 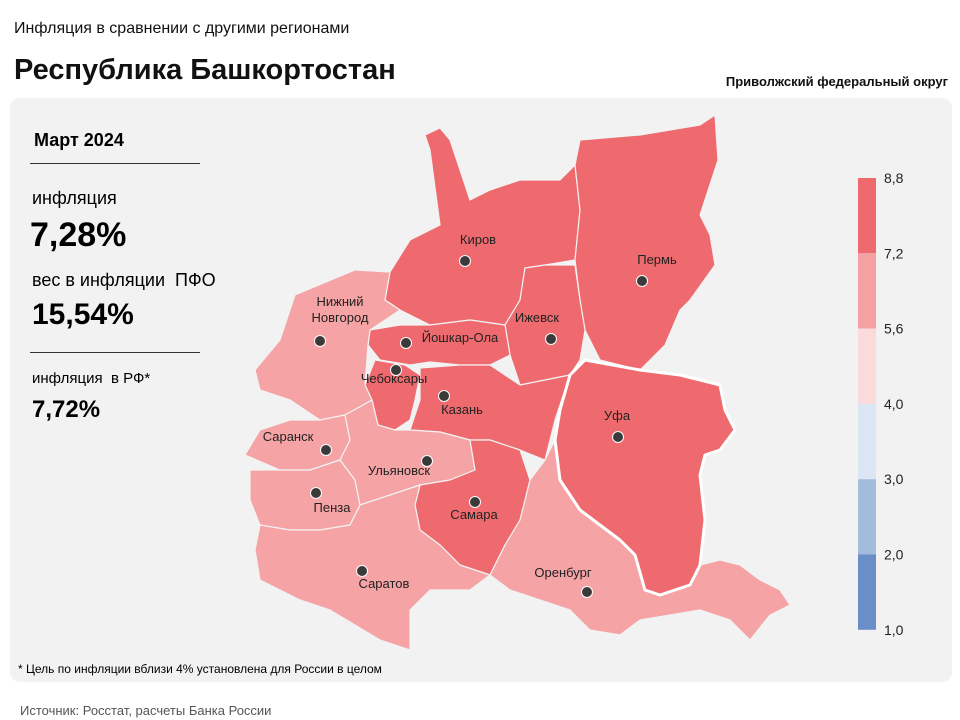 What do you see at coordinates (66, 409) in the screenshot?
I see `rf-value: 7,72%` at bounding box center [66, 409].